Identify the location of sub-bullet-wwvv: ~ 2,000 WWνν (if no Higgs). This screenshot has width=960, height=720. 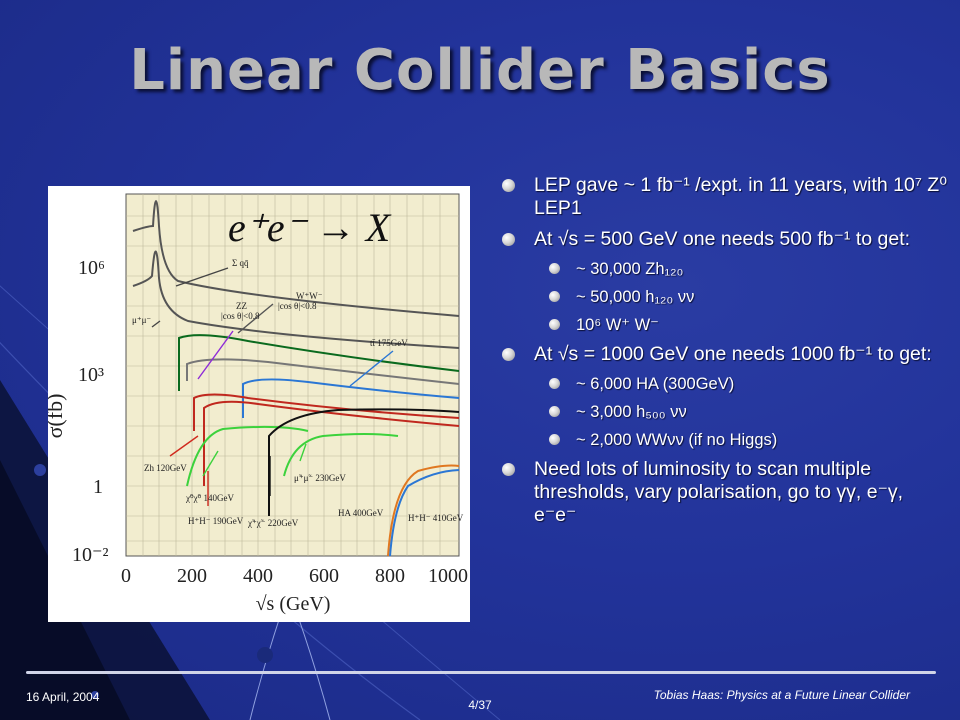
(721, 440).